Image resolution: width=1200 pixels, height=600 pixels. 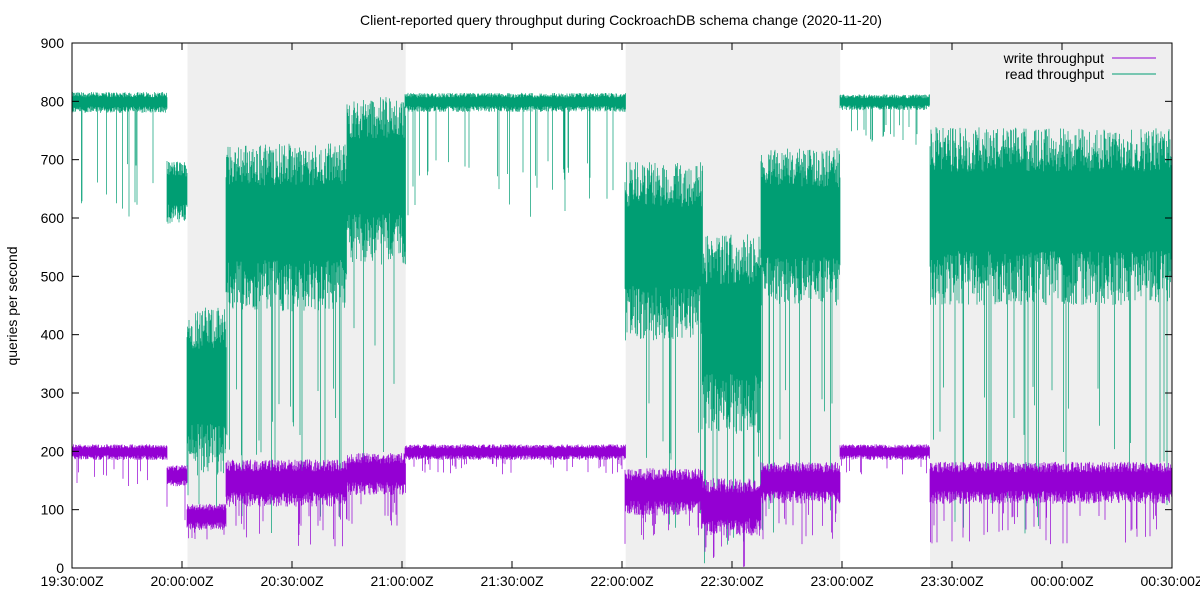 What do you see at coordinates (401, 581) in the screenshot?
I see `x-tick-label: 21:00:00Z` at bounding box center [401, 581].